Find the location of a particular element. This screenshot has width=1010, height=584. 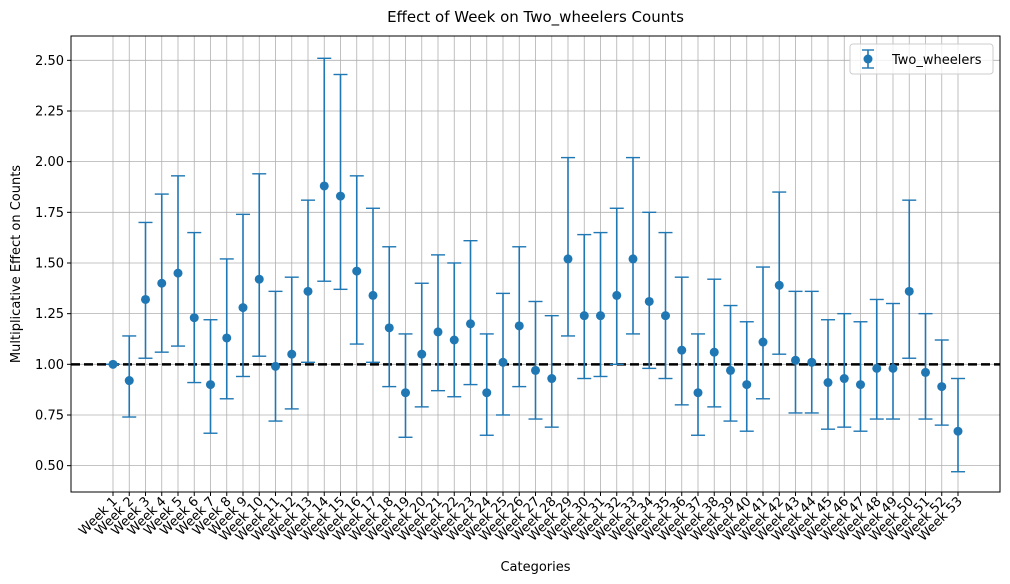

y-tick-label: 1.25 is located at coordinates (49, 314).